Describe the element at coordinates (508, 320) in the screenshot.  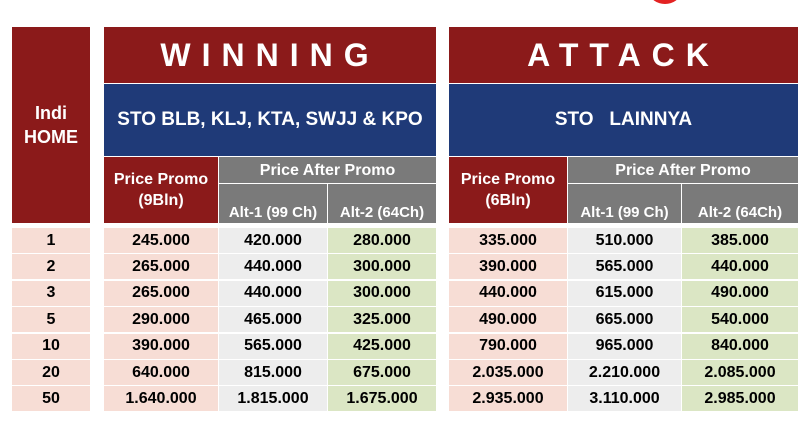
I see `attack-promo-cell: 490.000` at that location.